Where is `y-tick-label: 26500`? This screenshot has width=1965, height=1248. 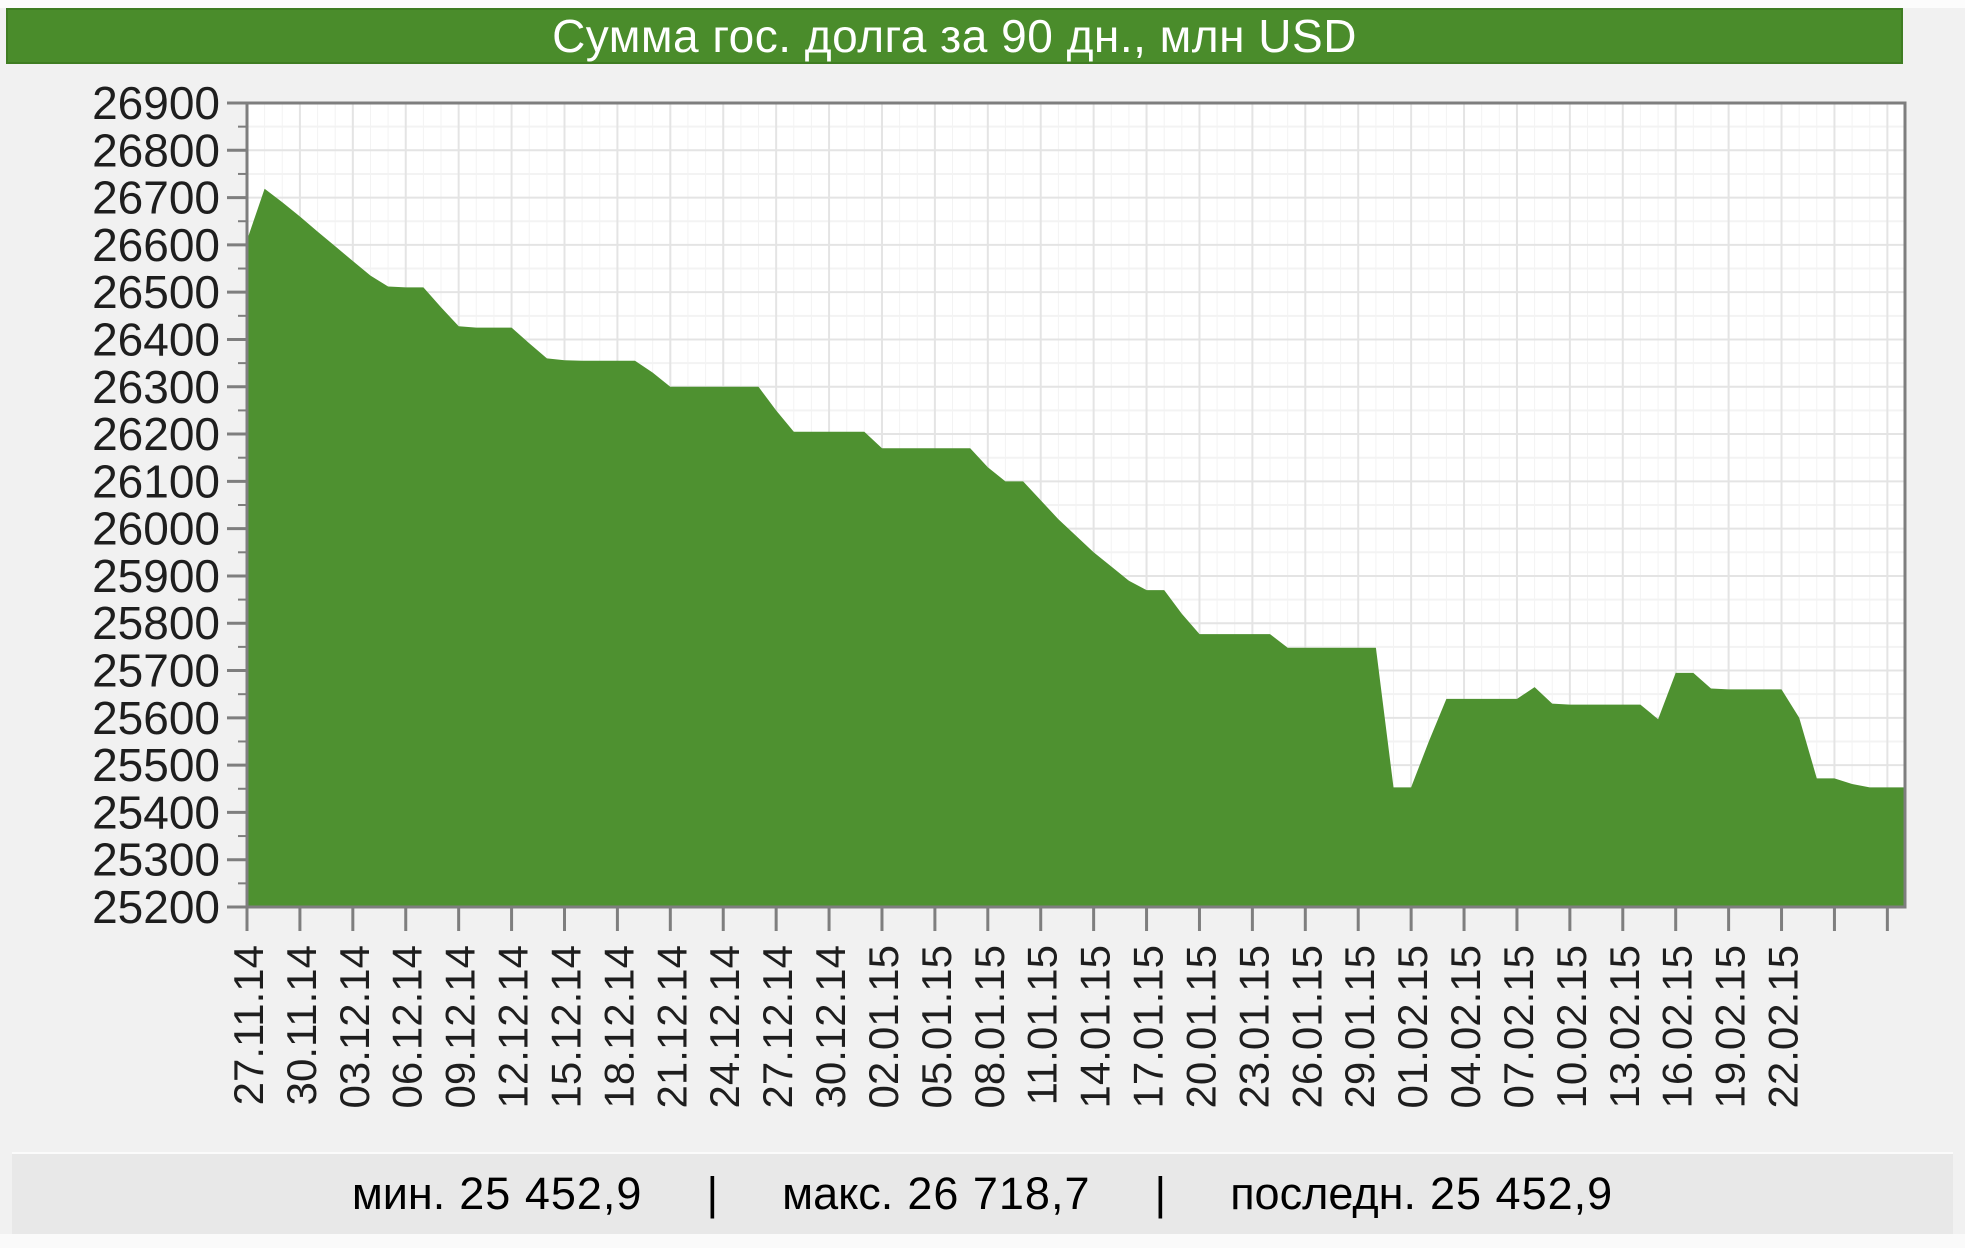
y-tick-label: 26500 is located at coordinates (156, 292).